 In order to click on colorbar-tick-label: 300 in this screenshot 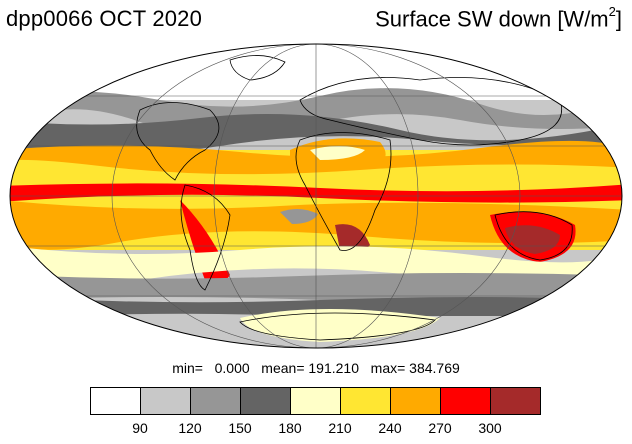, I will do `click(490, 428)`.